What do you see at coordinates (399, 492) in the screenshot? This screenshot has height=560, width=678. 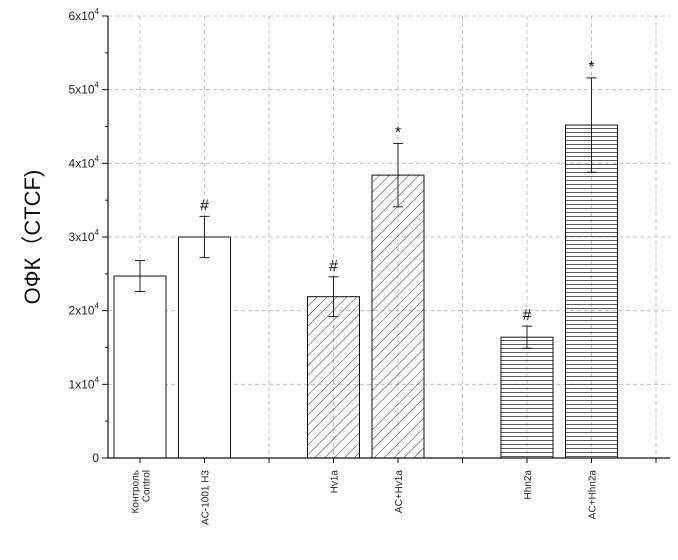 I see `x-tick-label: AC+Hv1a` at bounding box center [399, 492].